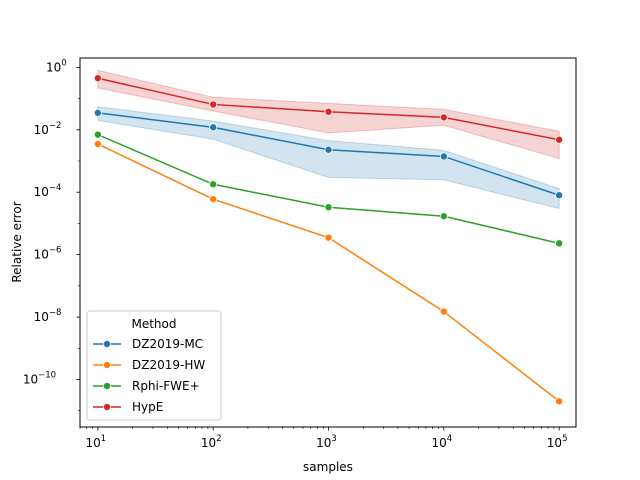 This screenshot has width=640, height=480. What do you see at coordinates (166, 386) in the screenshot?
I see `legend-label-rphi-fwe: Rphi-FWE+` at bounding box center [166, 386].